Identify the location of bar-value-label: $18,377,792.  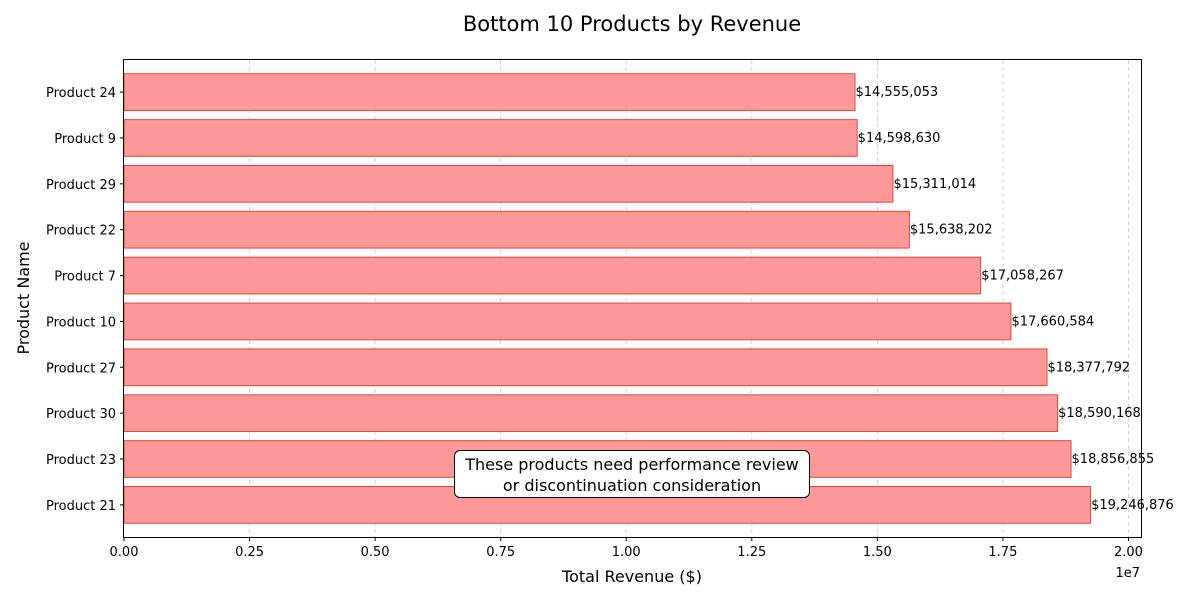
(1088, 367).